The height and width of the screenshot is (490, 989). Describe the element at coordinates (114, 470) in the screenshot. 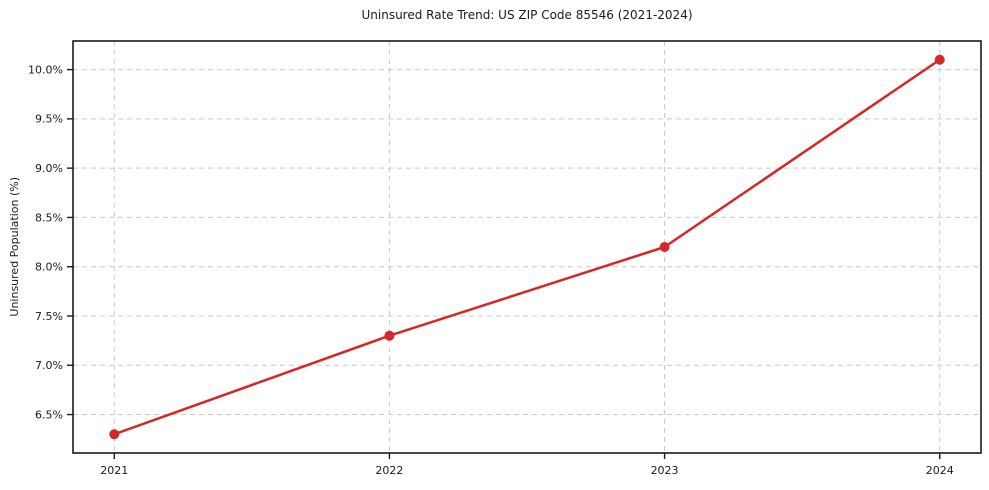

I see `x-tick-label: 2021` at that location.